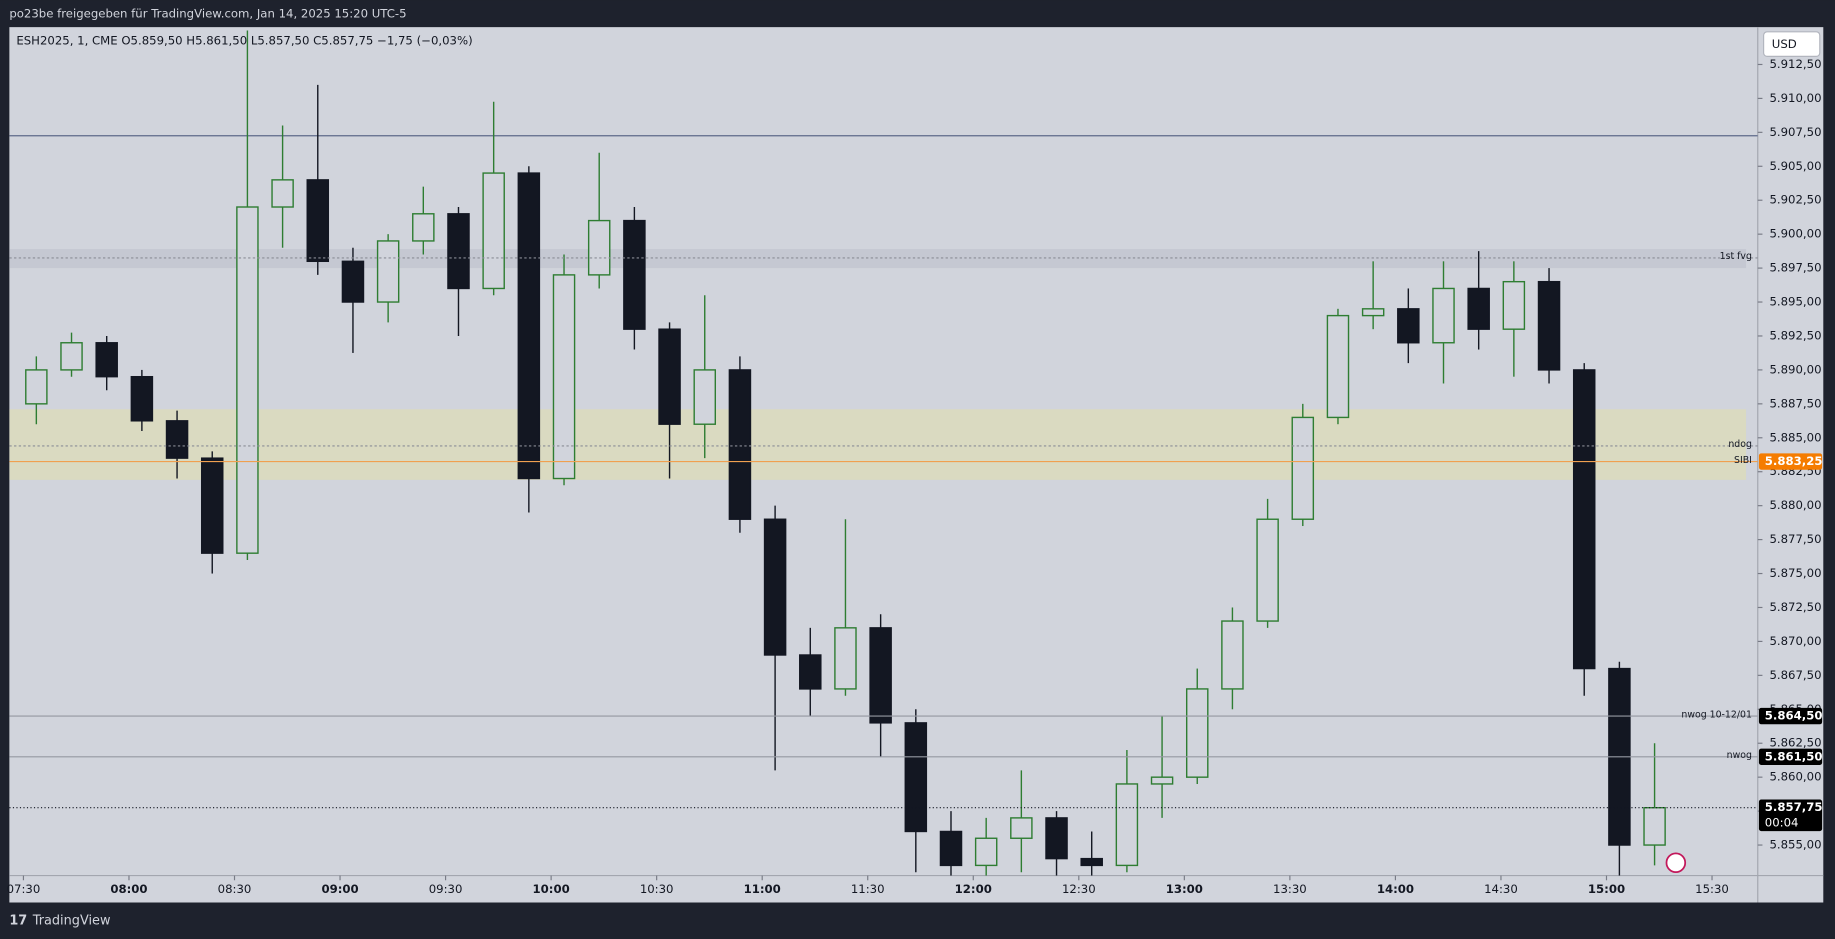  I want to click on price-label: 5.864,50, so click(1794, 716).